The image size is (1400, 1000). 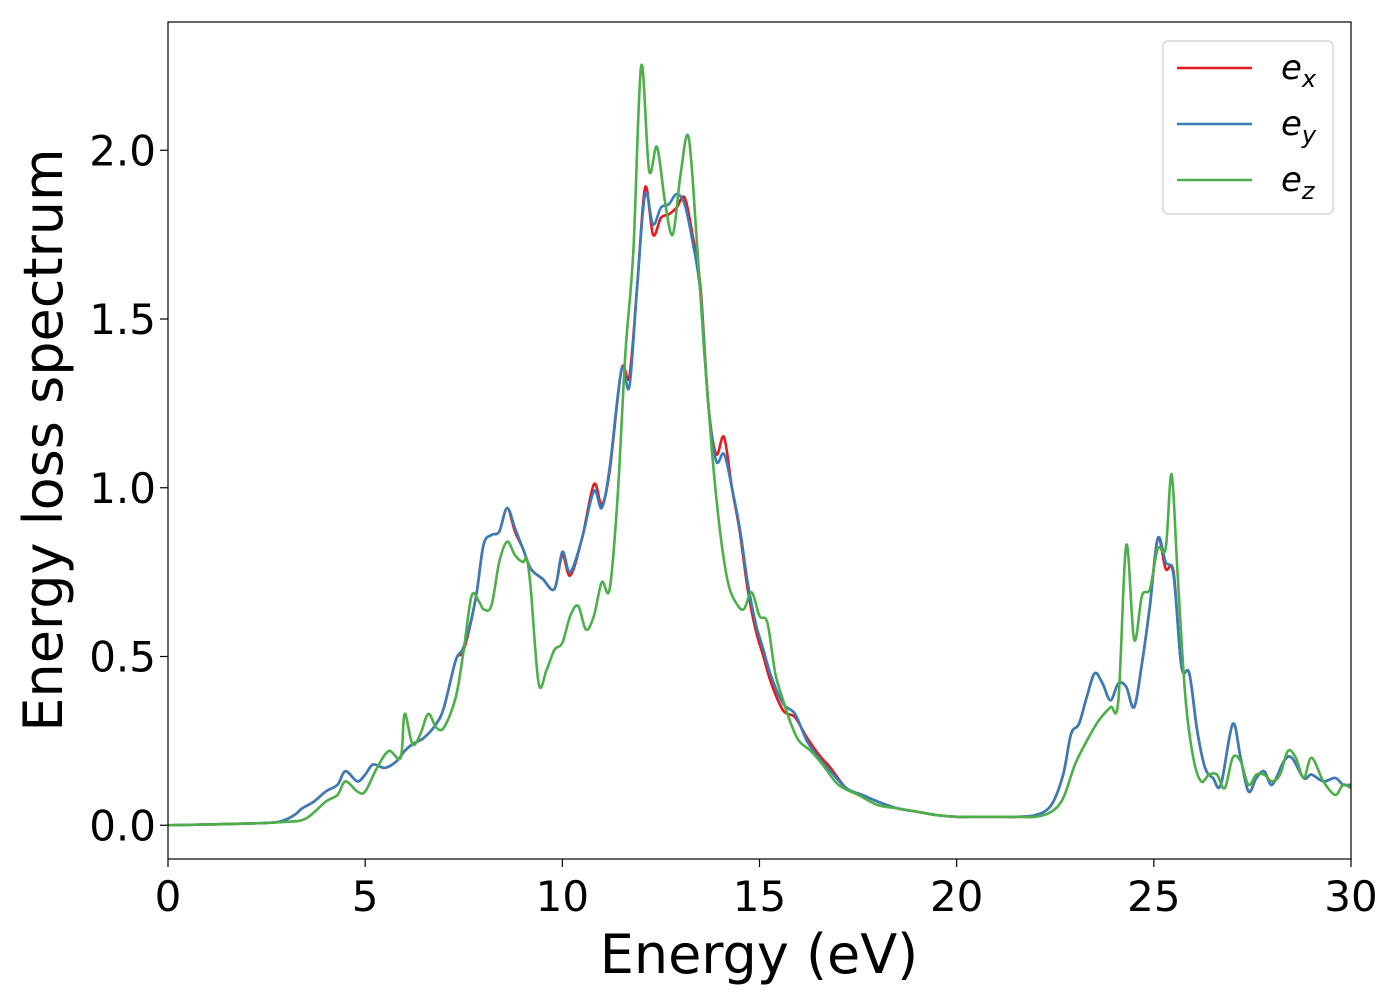 I want to click on x-tick-label: 25, so click(x=1153, y=896).